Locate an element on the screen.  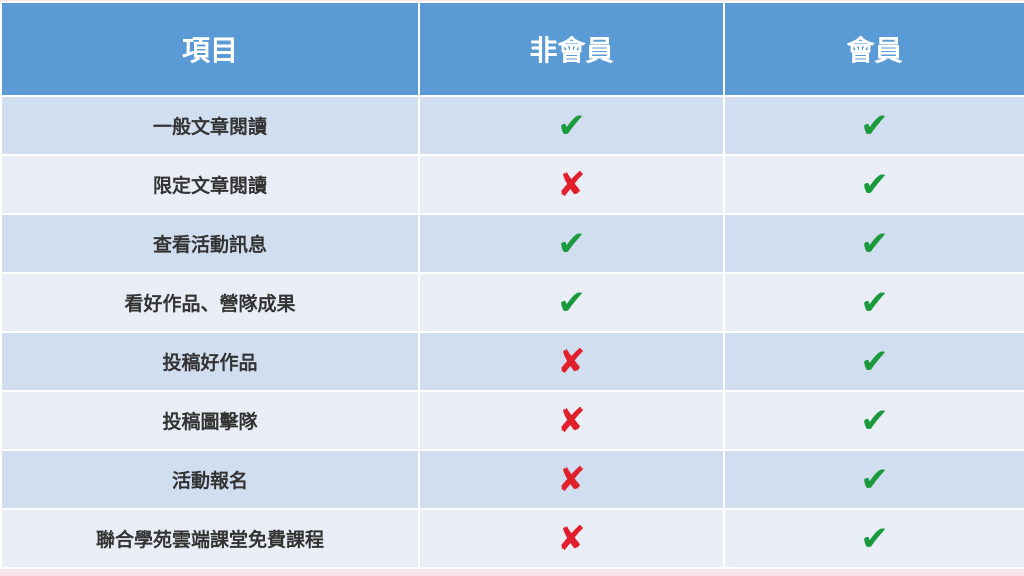
table-row: 看好作品、營隊成果 ✔ ✔ is located at coordinates (512, 302).